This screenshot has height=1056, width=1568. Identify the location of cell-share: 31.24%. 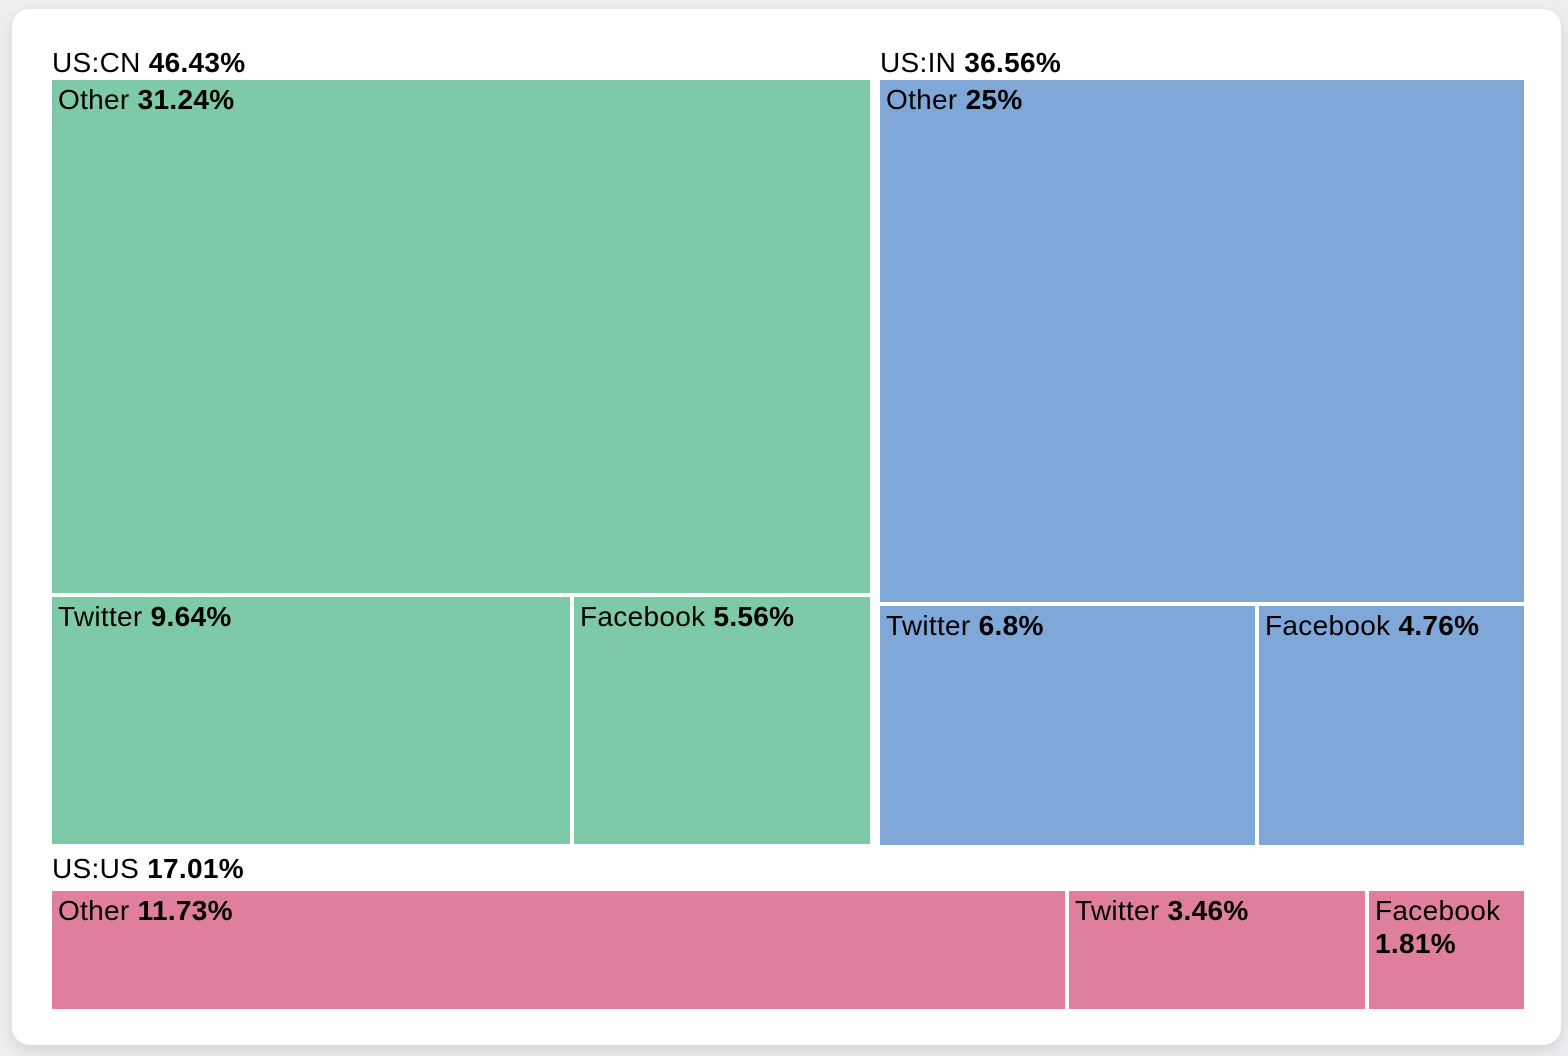
(186, 99).